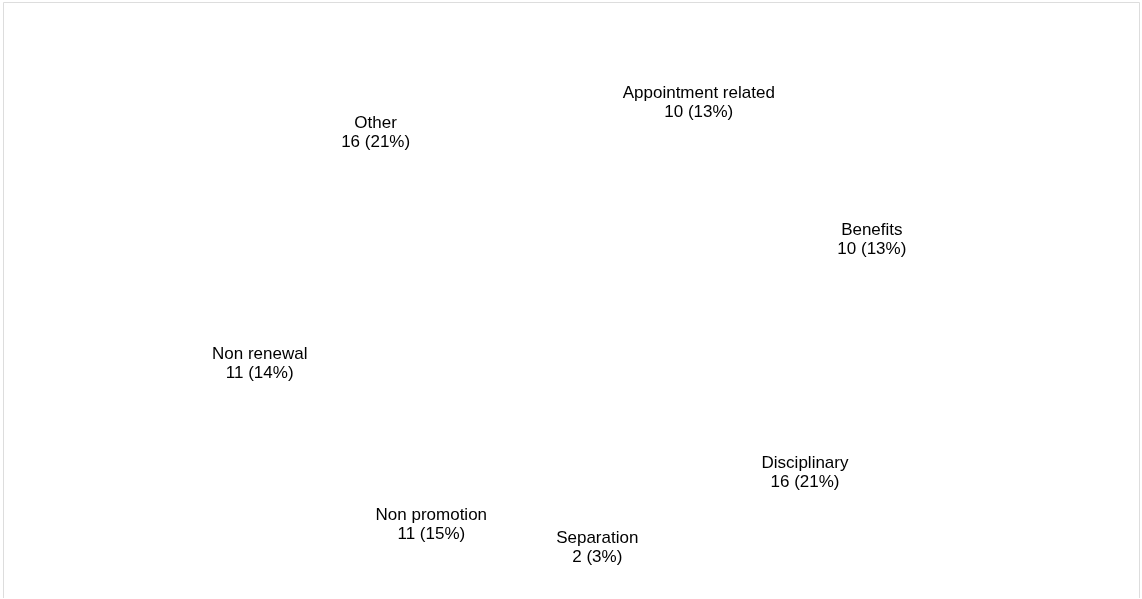 This screenshot has height=599, width=1142. What do you see at coordinates (597, 537) in the screenshot?
I see `category-label: Separation` at bounding box center [597, 537].